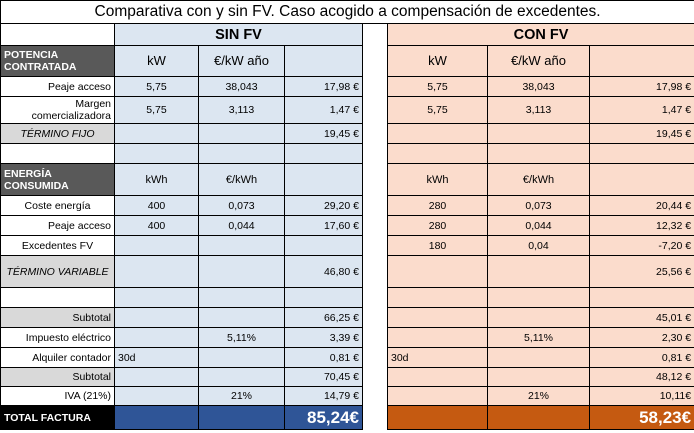 The width and height of the screenshot is (694, 433). Describe the element at coordinates (57, 205) in the screenshot. I see `row-label: Coste energía` at that location.